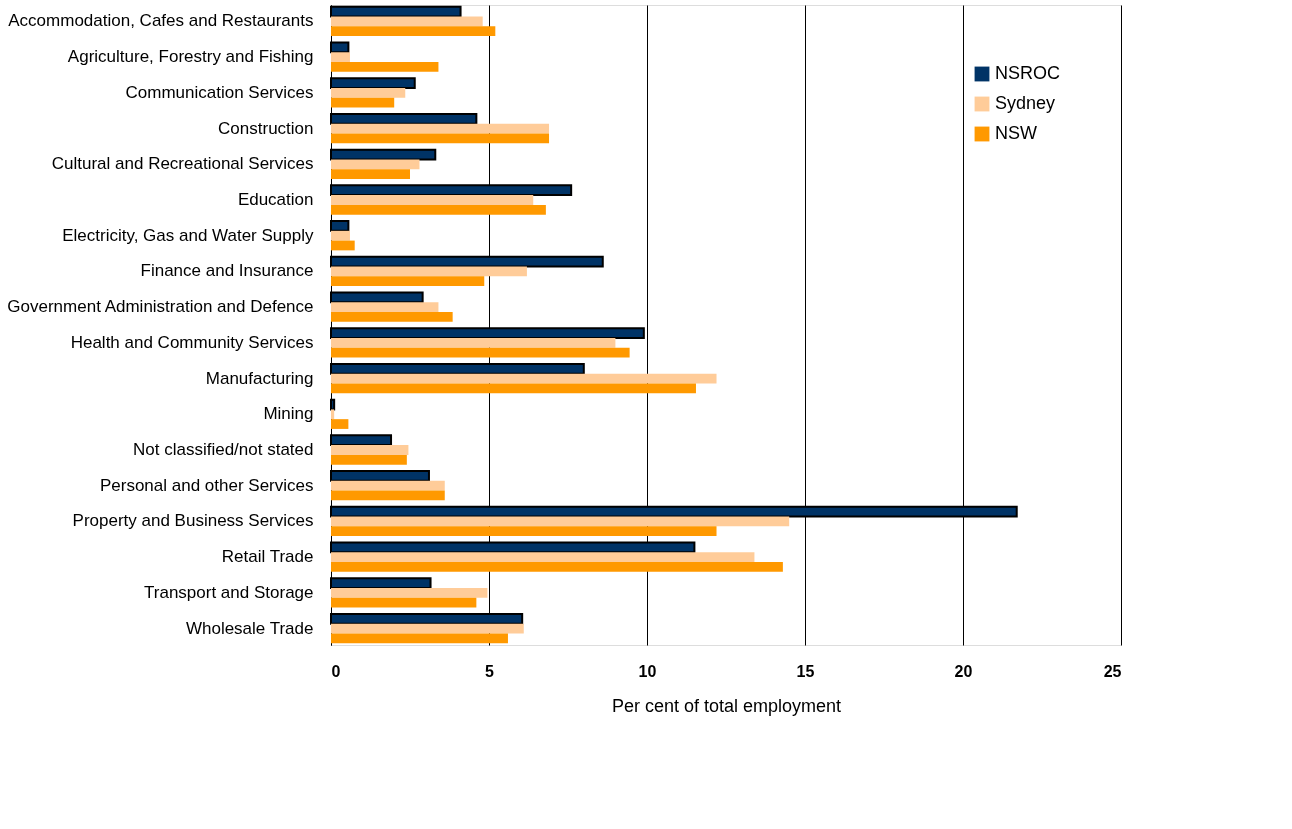 This screenshot has width=1292, height=829. What do you see at coordinates (963, 671) in the screenshot?
I see `x-tick-label: 20` at bounding box center [963, 671].